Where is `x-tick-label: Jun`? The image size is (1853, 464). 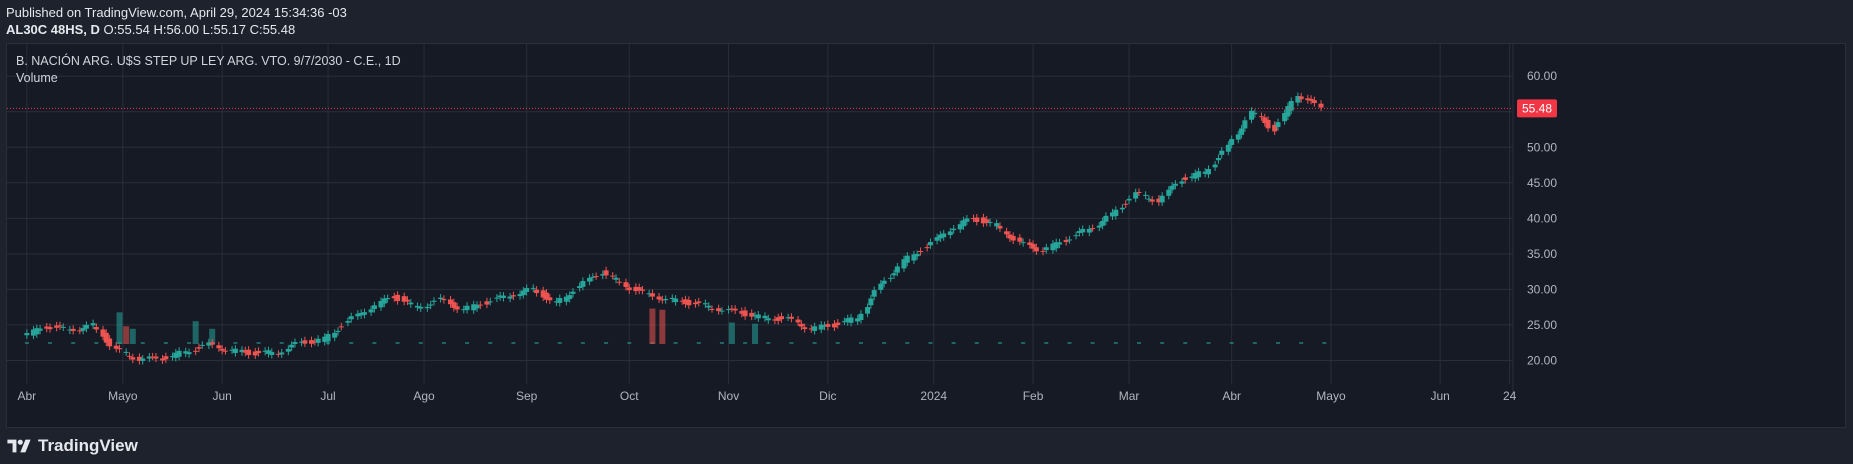 x-tick-label: Jun is located at coordinates (1440, 396).